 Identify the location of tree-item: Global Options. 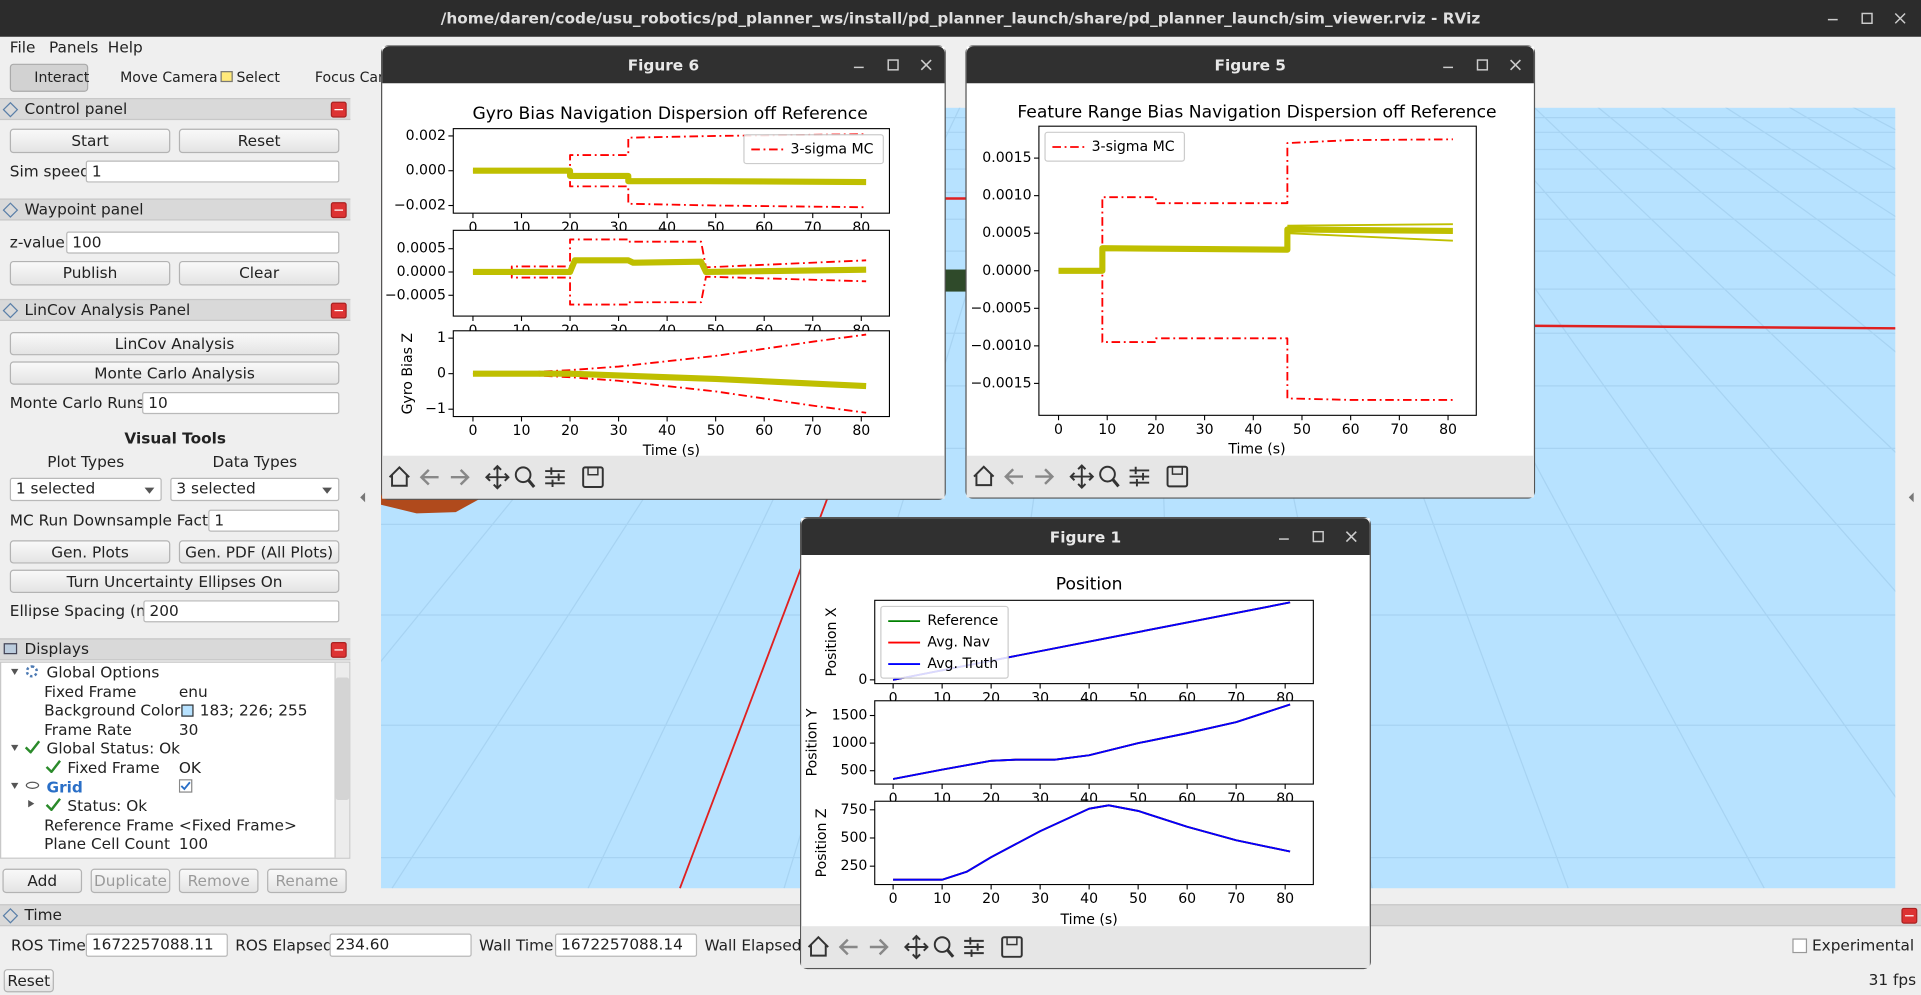
(103, 672).